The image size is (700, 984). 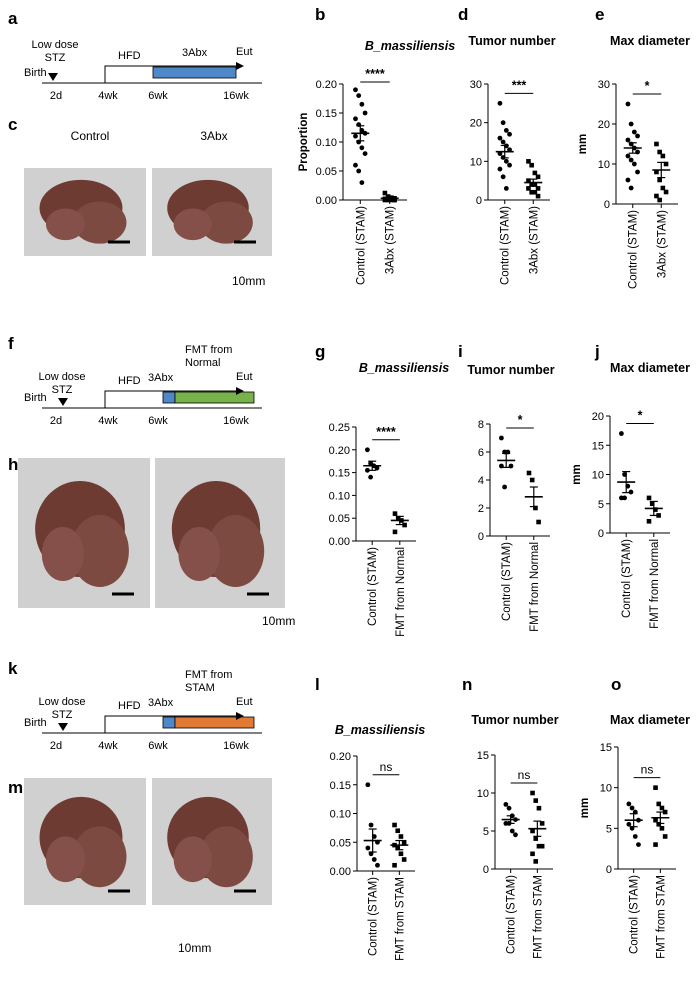 I want to click on y-tick-label: 0.15, so click(x=326, y=114).